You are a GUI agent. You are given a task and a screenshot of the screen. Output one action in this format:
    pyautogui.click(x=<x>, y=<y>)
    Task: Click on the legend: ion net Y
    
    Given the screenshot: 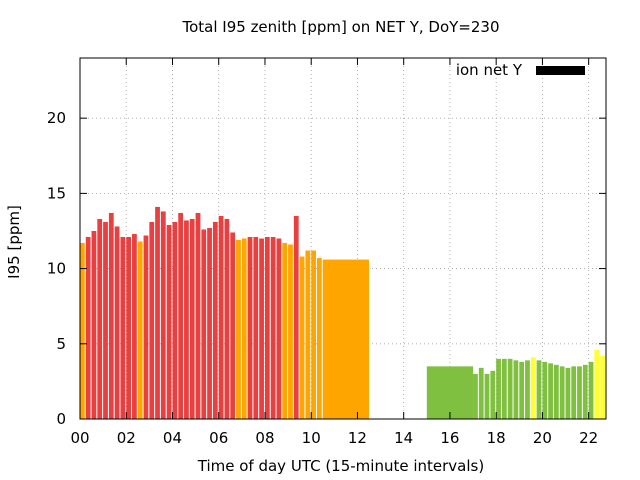 What is the action you would take?
    pyautogui.click(x=520, y=70)
    